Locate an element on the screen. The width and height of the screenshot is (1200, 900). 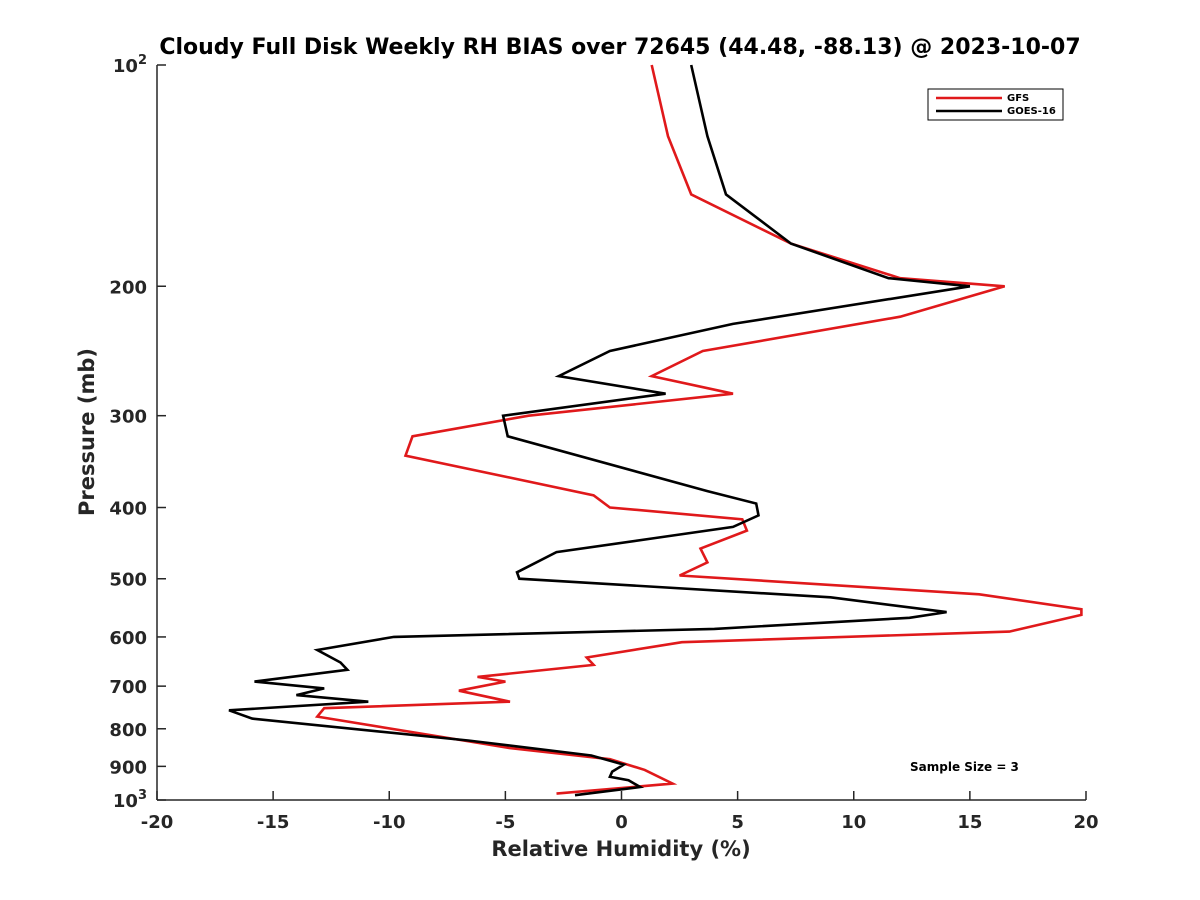
x-tick-label: 5 is located at coordinates (737, 822).